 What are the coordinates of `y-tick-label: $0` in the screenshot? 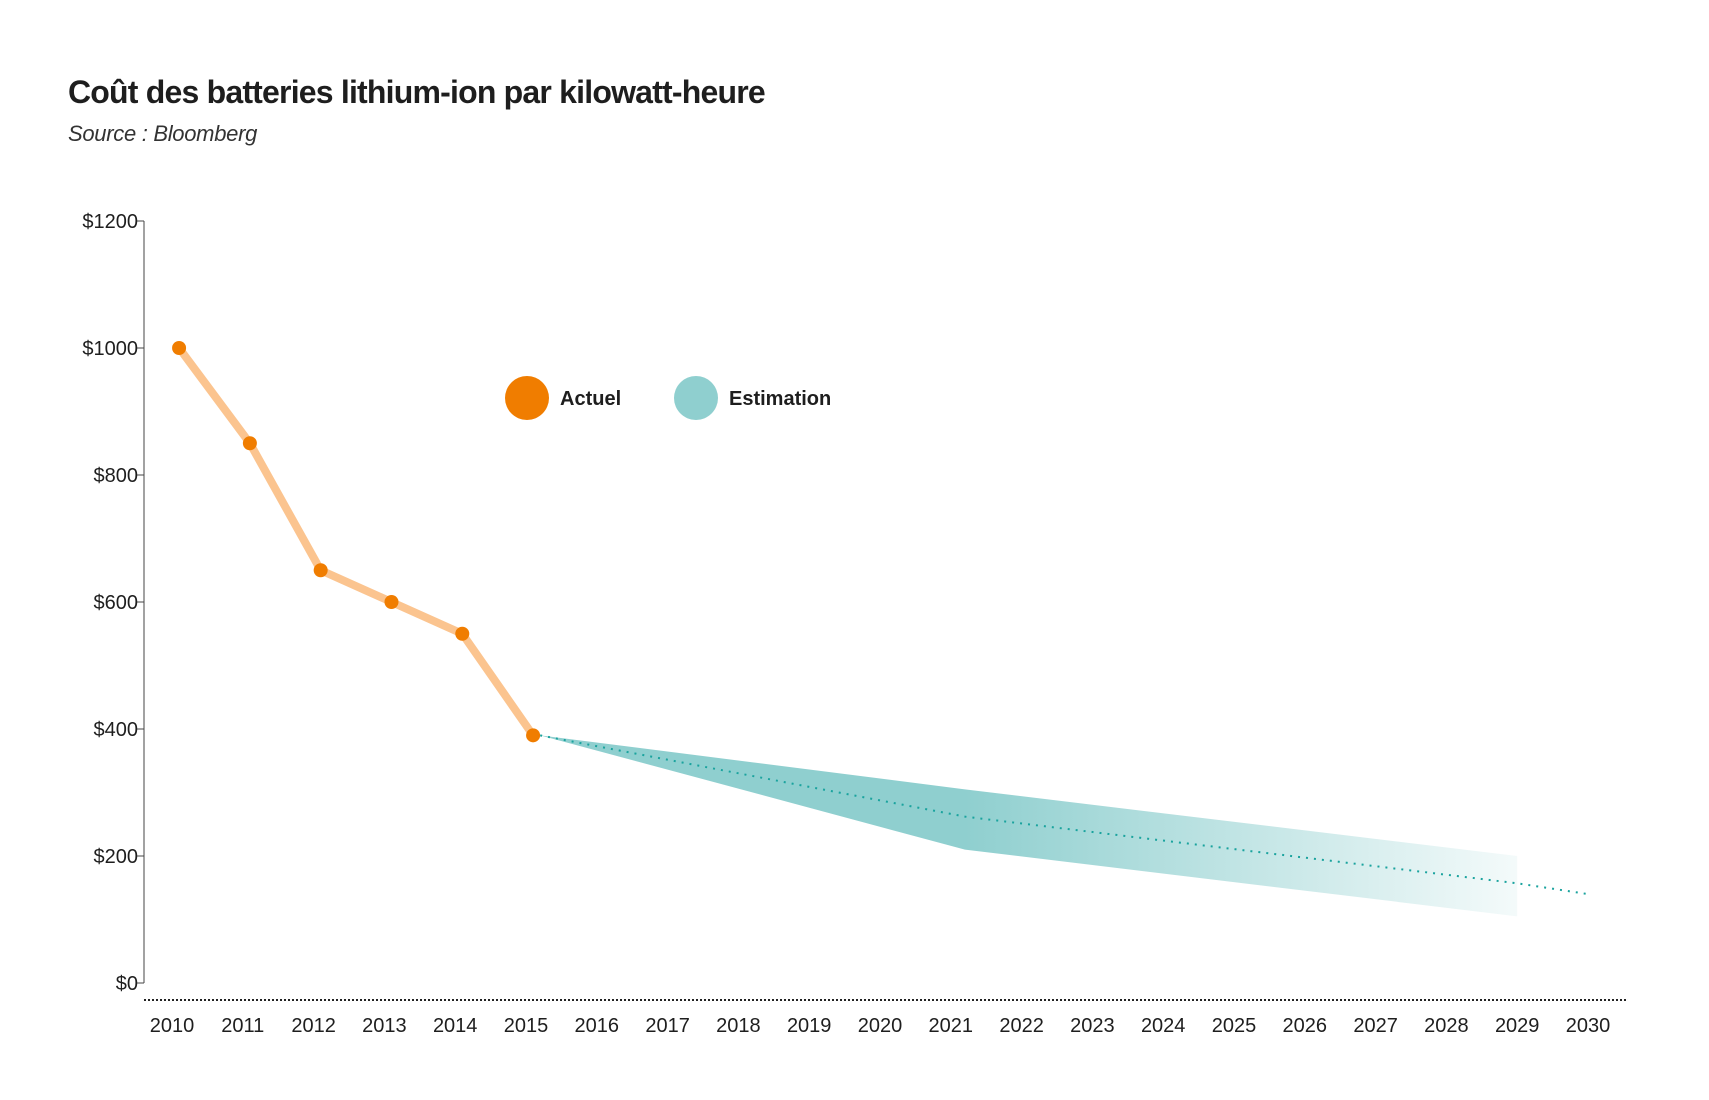 It's located at (127, 984).